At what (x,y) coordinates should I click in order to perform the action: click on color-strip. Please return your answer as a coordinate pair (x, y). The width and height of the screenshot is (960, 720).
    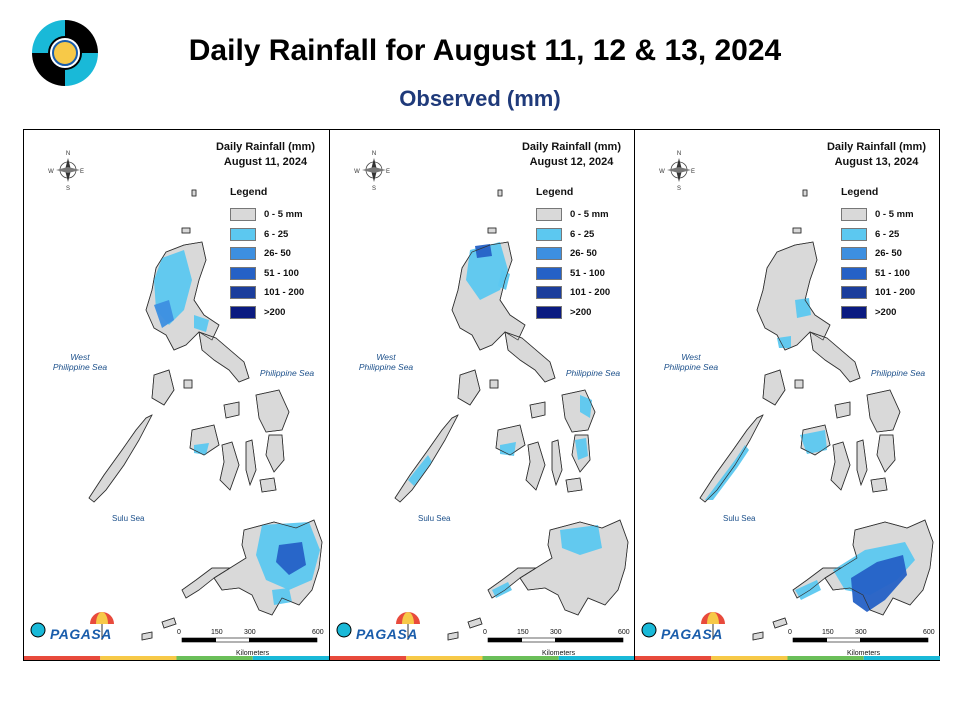
    Looking at the image, I should click on (787, 658).